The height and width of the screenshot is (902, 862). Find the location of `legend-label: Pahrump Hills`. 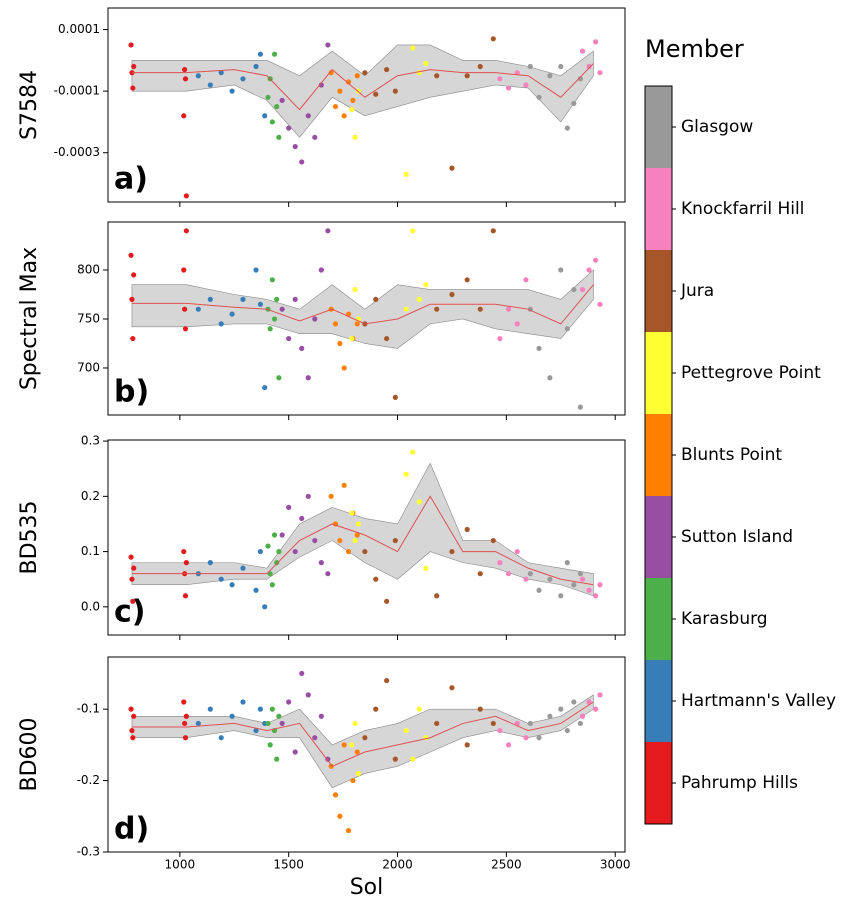

legend-label: Pahrump Hills is located at coordinates (739, 783).